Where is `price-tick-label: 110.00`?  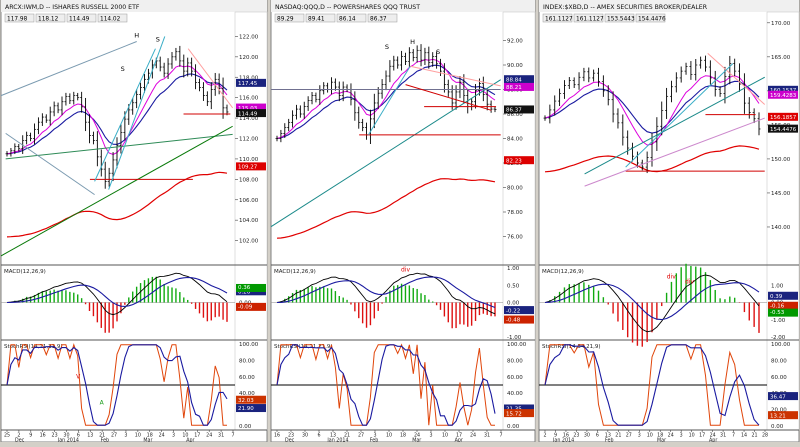
price-tick-label: 110.00 is located at coordinates (249, 160).